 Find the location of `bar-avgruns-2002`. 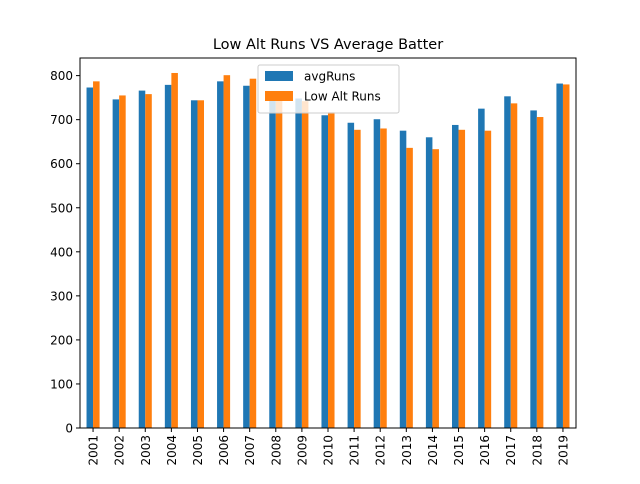

bar-avgruns-2002 is located at coordinates (116, 264).